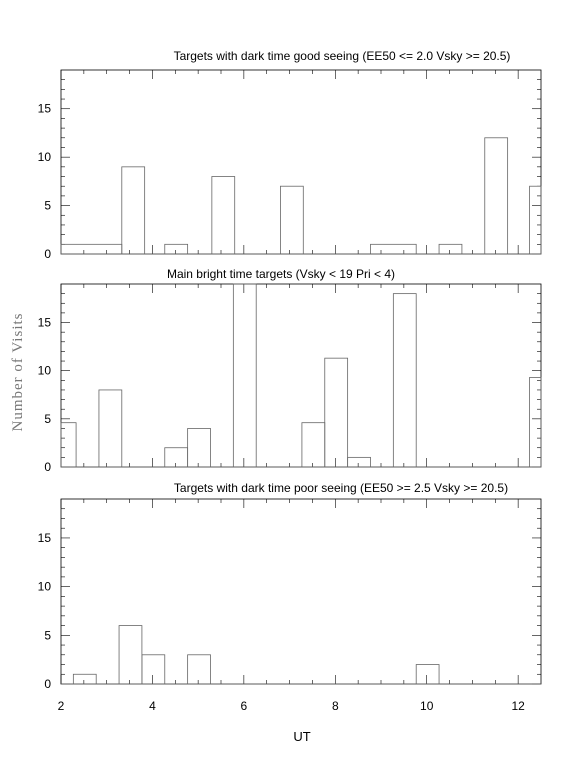 The width and height of the screenshot is (572, 762). Describe the element at coordinates (301, 736) in the screenshot. I see `x-axis-label: UT` at that location.